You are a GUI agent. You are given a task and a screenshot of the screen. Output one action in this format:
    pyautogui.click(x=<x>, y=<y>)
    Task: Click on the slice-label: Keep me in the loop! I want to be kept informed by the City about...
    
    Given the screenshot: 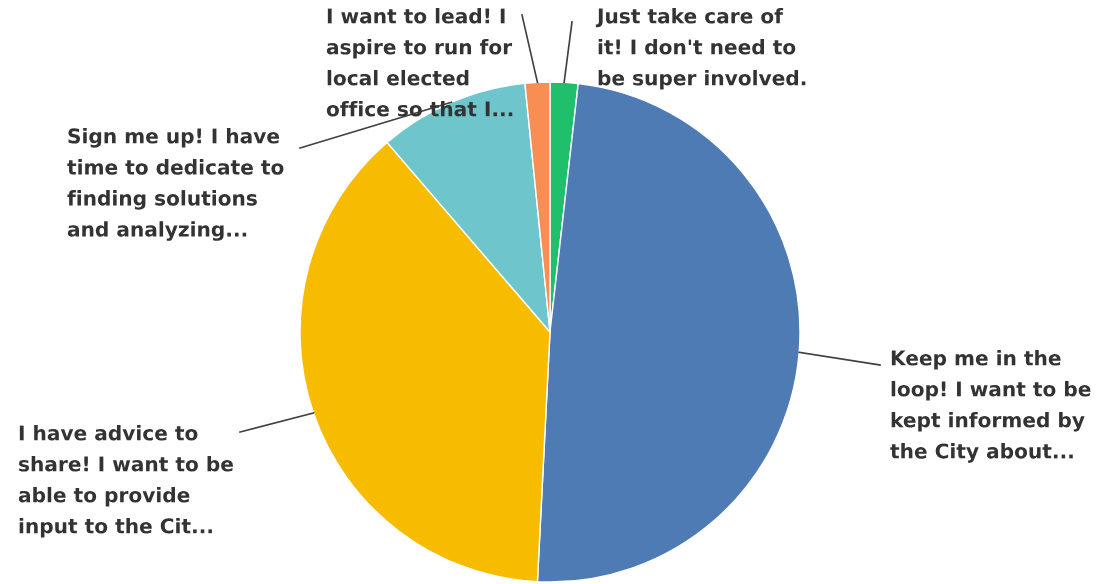 What is the action you would take?
    pyautogui.click(x=990, y=406)
    